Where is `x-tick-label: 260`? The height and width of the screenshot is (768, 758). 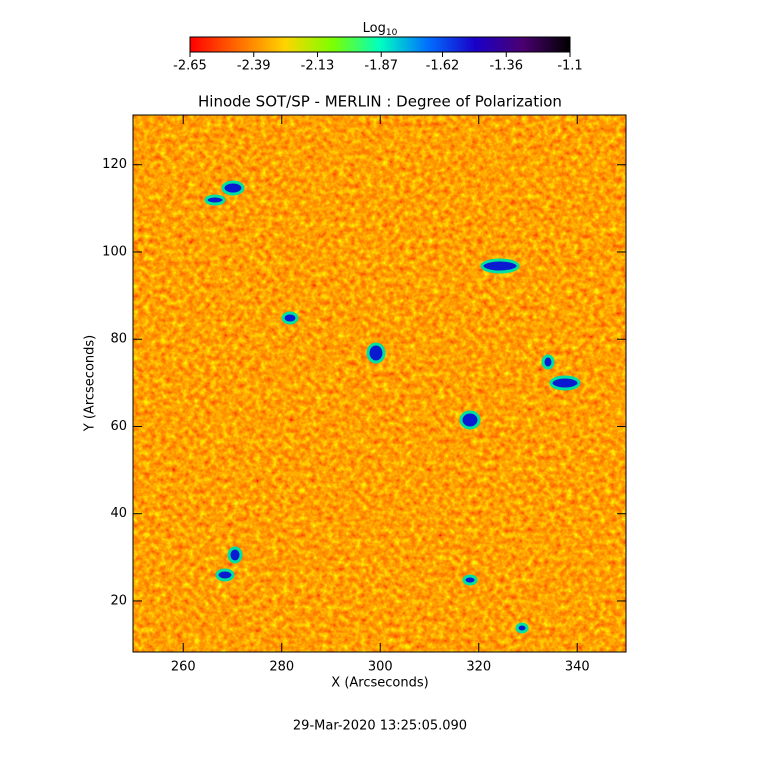
x-tick-label: 260 is located at coordinates (183, 667).